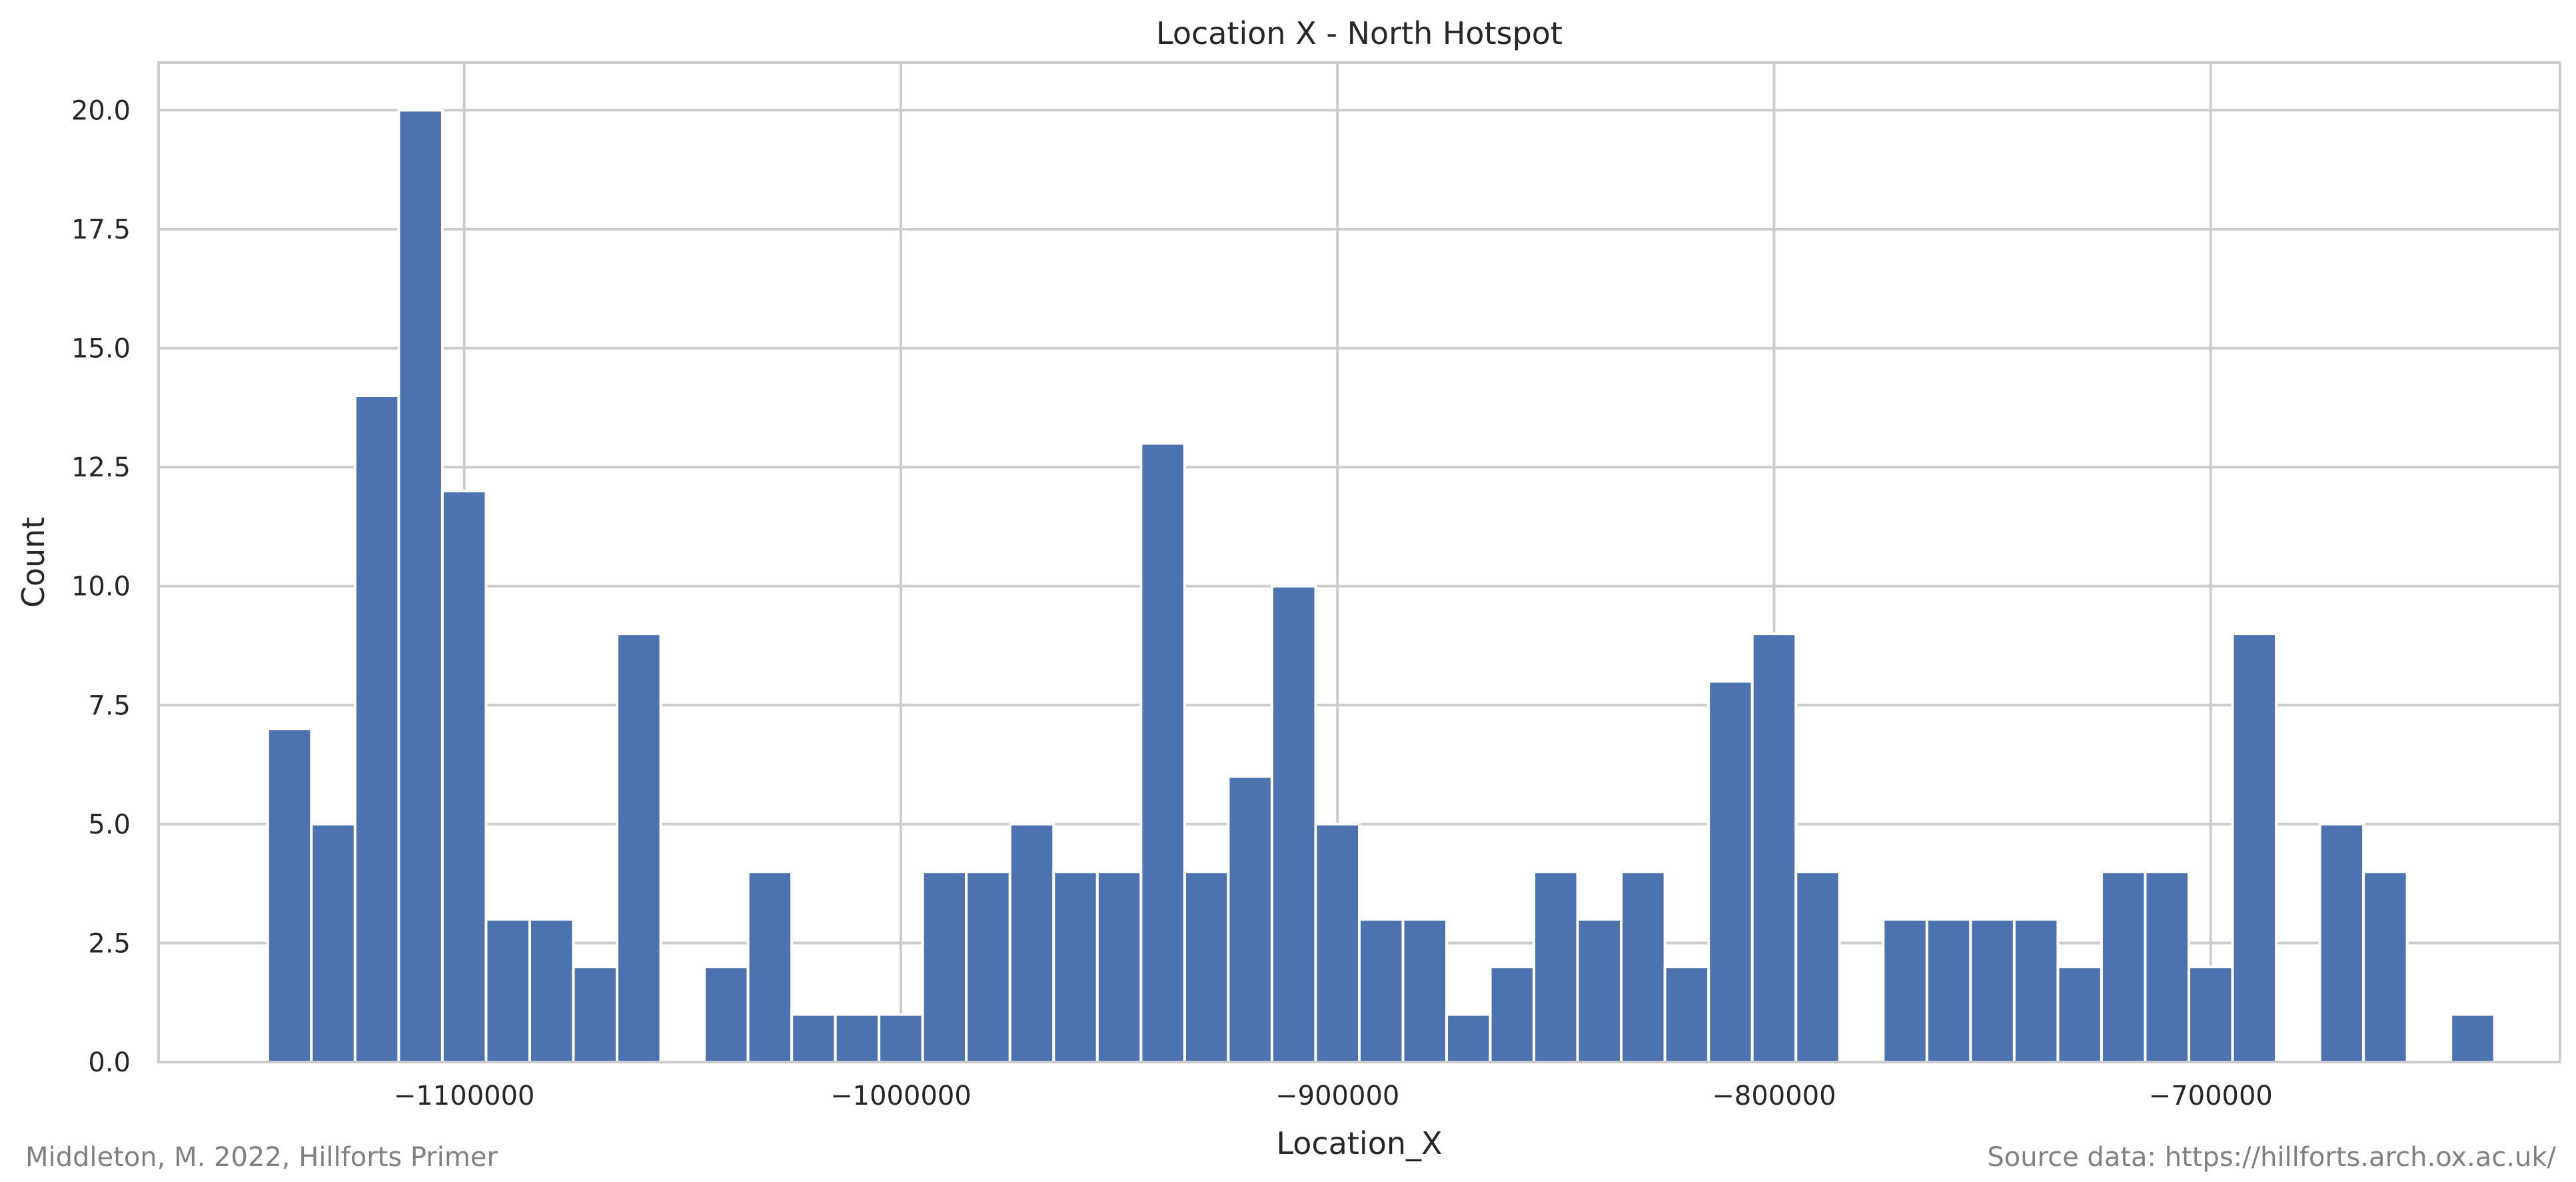 The height and width of the screenshot is (1182, 2576). Describe the element at coordinates (1359, 1143) in the screenshot. I see `x-axis-label: Location_X` at that location.